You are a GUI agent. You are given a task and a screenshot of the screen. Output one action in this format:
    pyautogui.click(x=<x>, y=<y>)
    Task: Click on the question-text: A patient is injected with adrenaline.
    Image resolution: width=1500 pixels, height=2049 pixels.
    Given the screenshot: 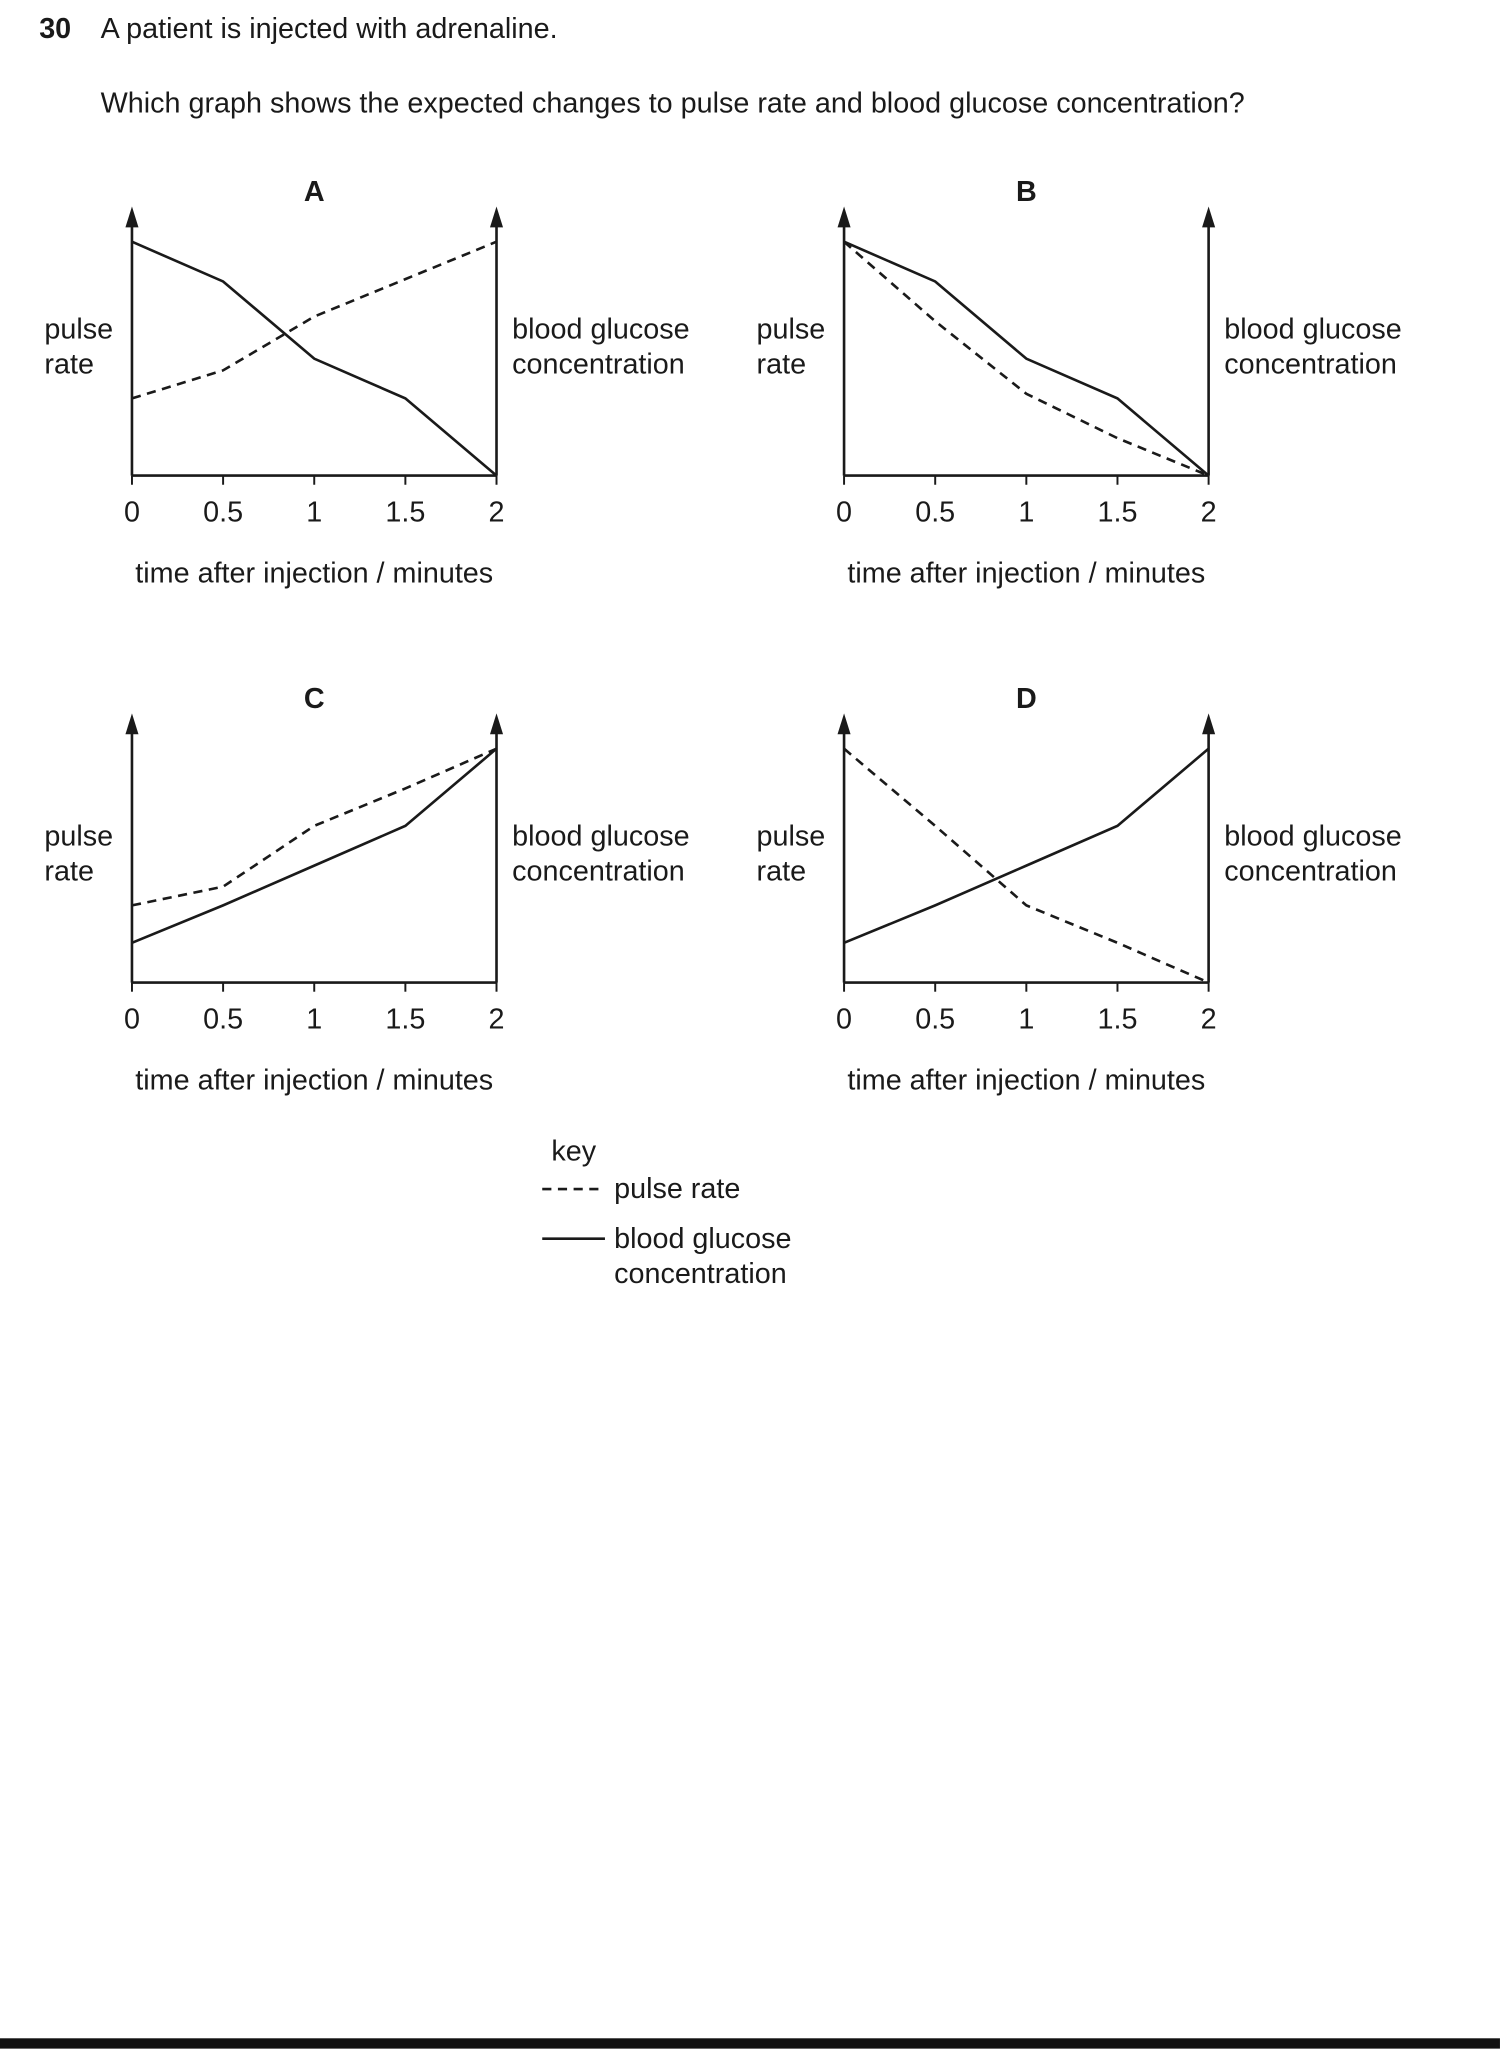 What is the action you would take?
    pyautogui.click(x=329, y=28)
    